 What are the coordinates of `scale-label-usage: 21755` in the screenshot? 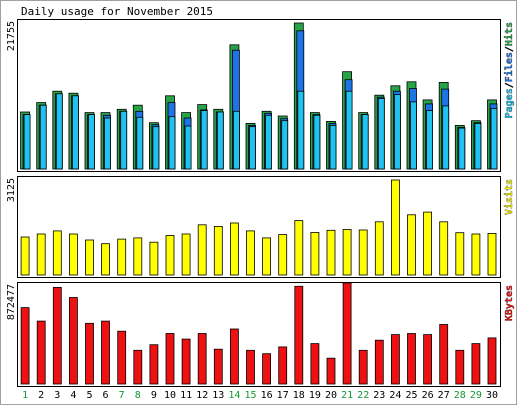 It's located at (11, 36).